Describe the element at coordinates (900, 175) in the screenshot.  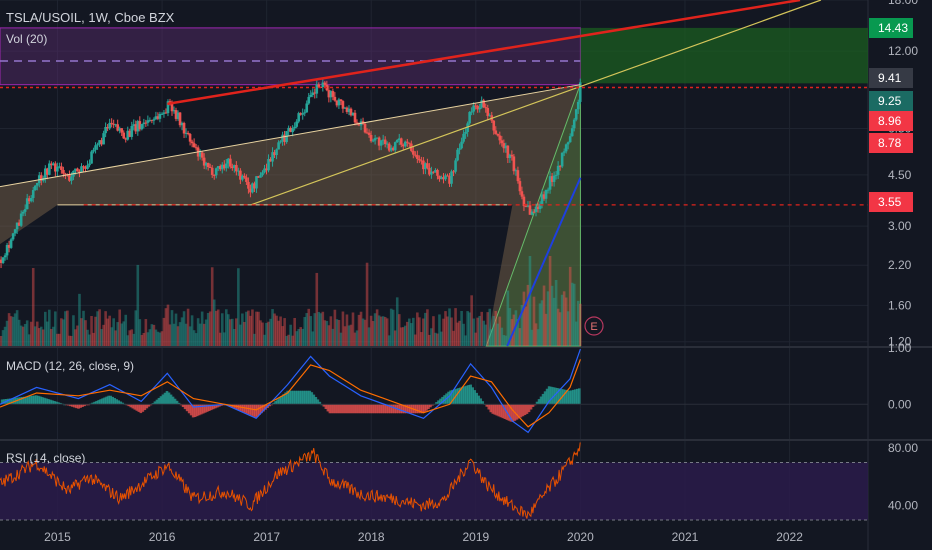
I see `price-axis-tick-3: 4.50` at that location.